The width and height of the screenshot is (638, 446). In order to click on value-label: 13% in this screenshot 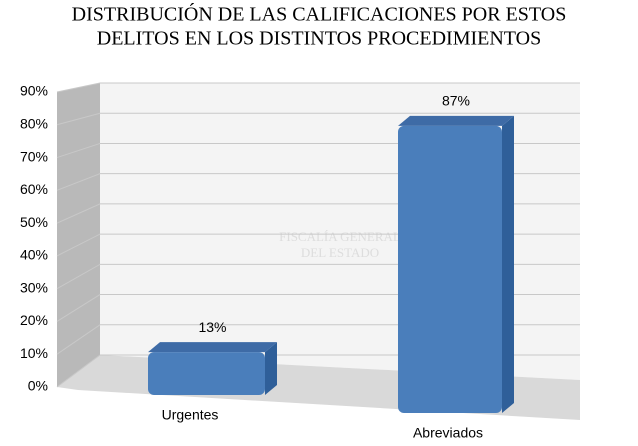, I will do `click(212, 327)`.